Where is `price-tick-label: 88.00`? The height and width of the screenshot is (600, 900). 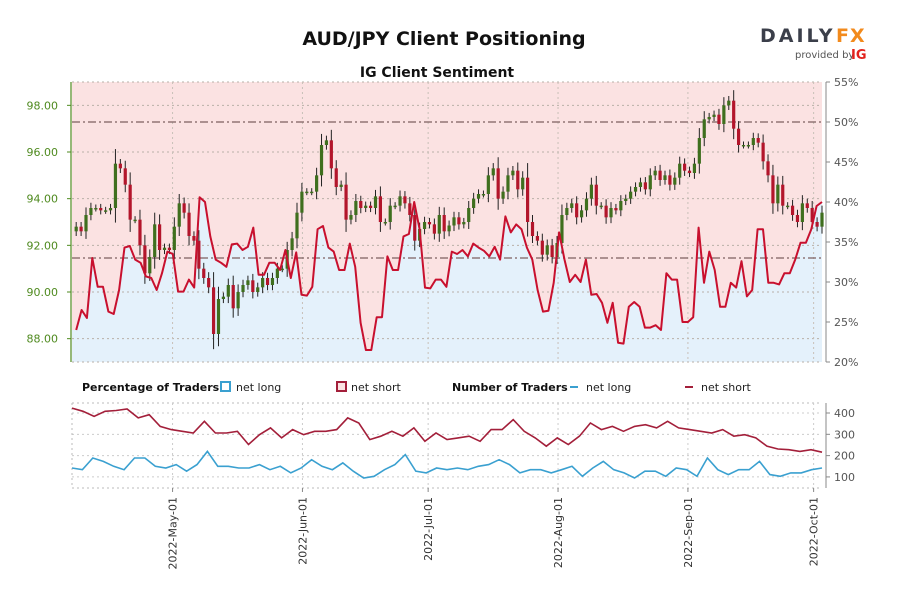 price-tick-label: 88.00 is located at coordinates (43, 339).